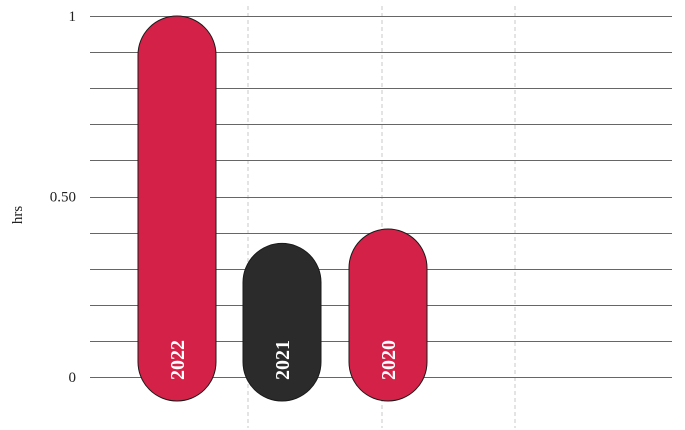 Image resolution: width=685 pixels, height=430 pixels. I want to click on y-tick-label: 1, so click(73, 17).